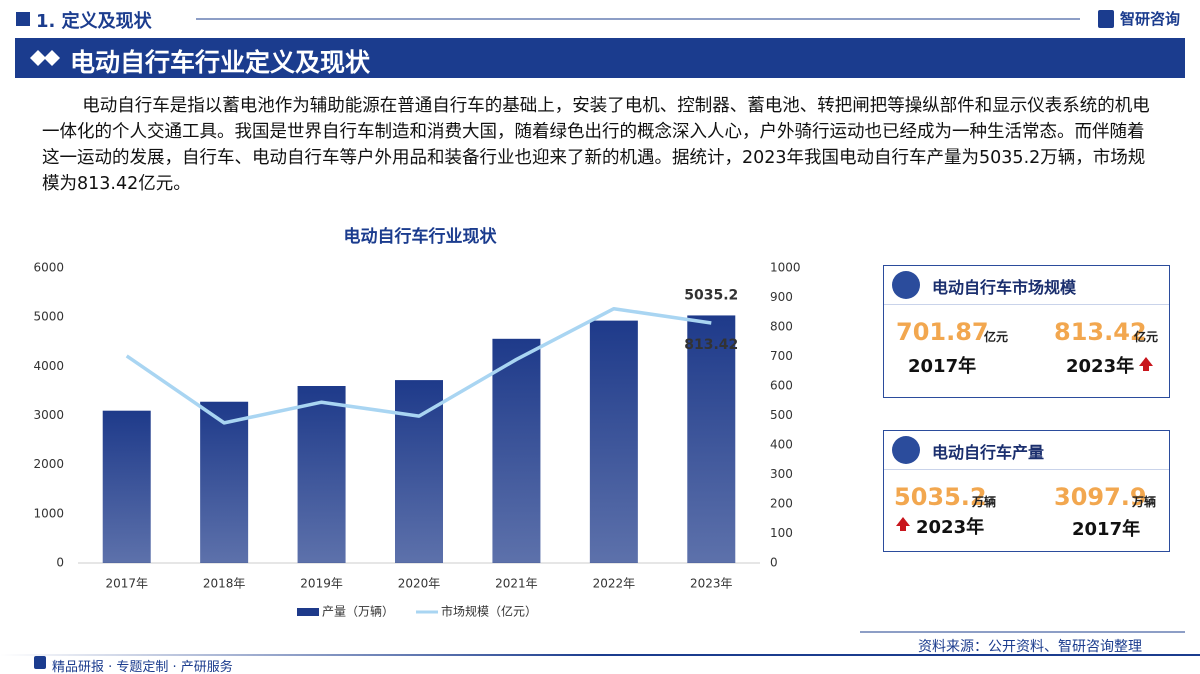 The image size is (1200, 674). Describe the element at coordinates (711, 295) in the screenshot. I see `data-label: 5035.2` at that location.